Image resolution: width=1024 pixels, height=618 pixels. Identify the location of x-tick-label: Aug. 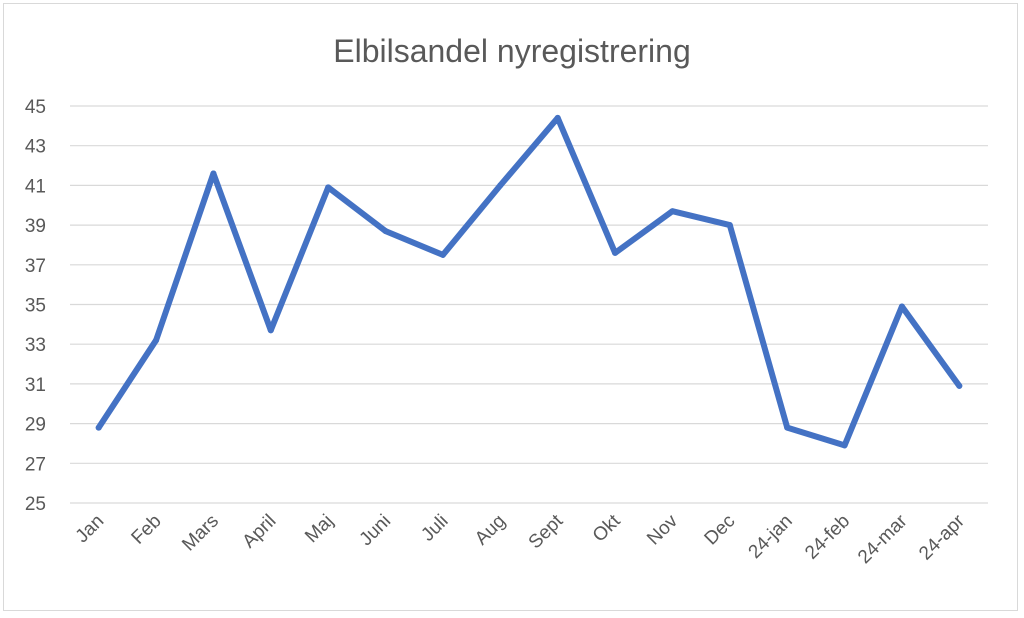
(490, 530).